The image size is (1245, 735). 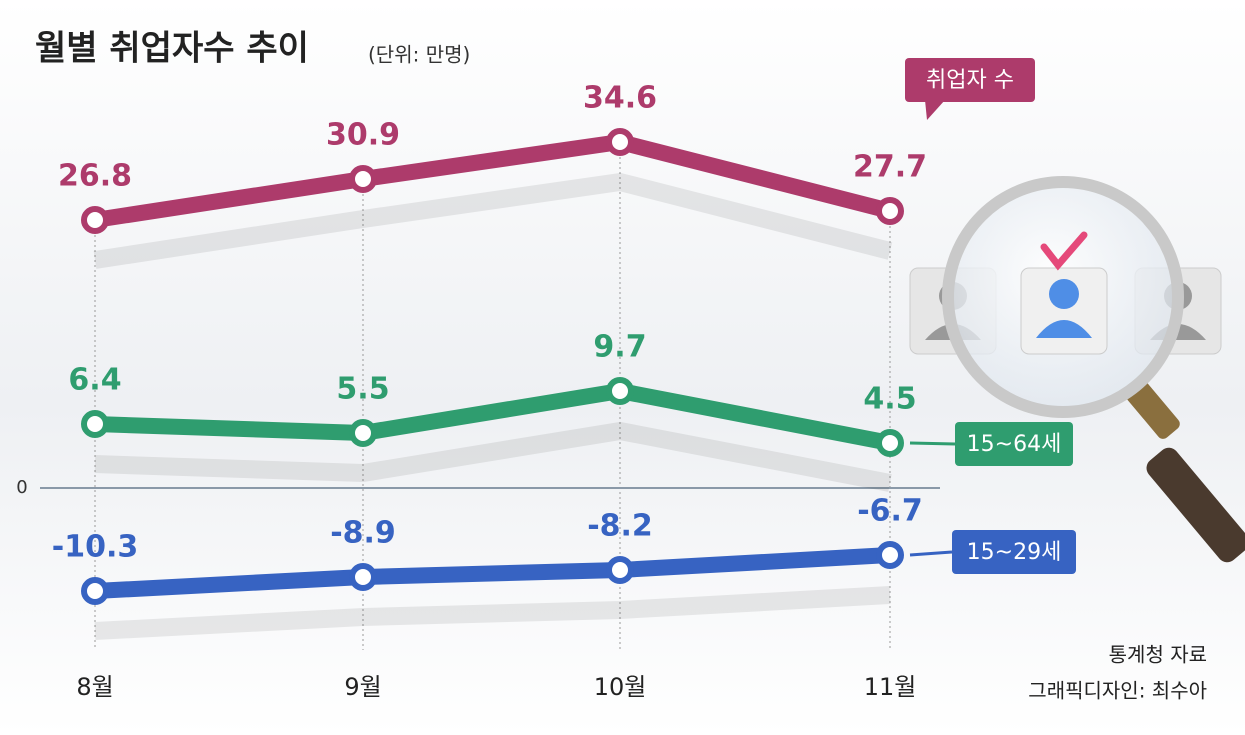 What do you see at coordinates (172, 49) in the screenshot?
I see `chart-title: 월별 취업자수 추이` at bounding box center [172, 49].